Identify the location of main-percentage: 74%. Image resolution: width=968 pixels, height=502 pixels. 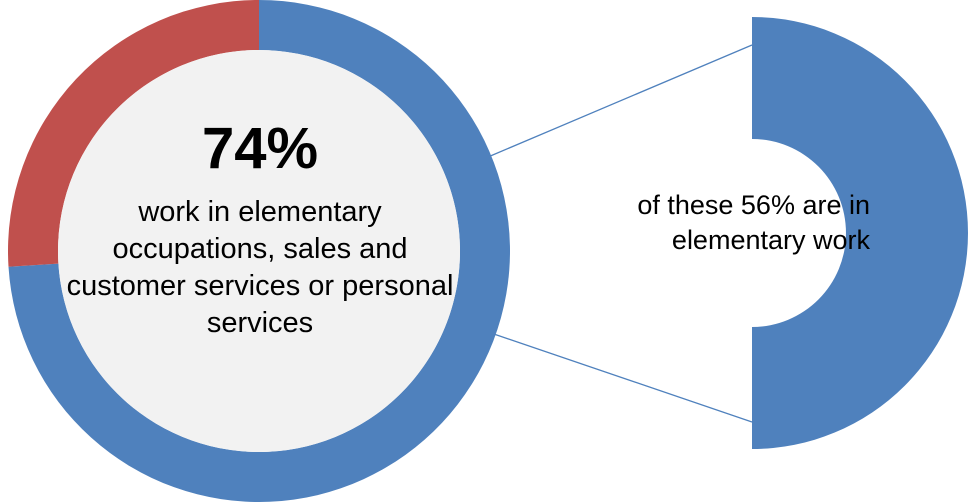
(260, 148).